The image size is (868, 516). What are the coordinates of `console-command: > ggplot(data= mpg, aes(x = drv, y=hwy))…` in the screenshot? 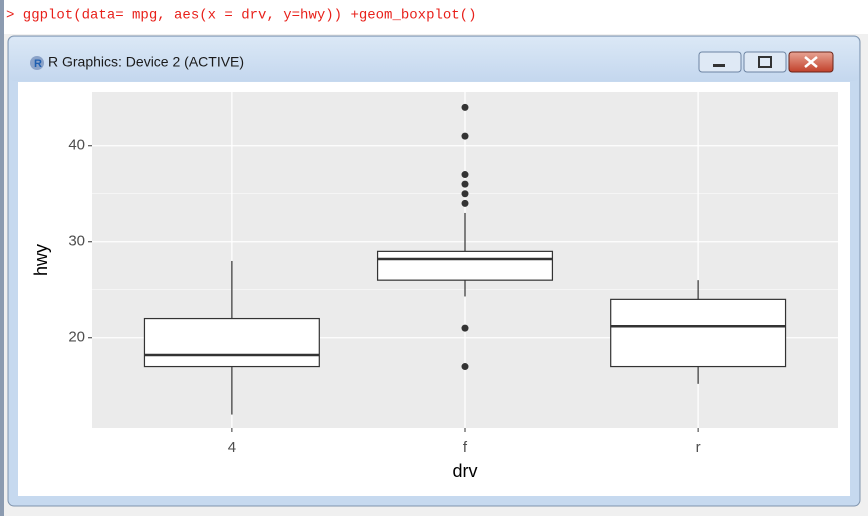 It's located at (241, 16).